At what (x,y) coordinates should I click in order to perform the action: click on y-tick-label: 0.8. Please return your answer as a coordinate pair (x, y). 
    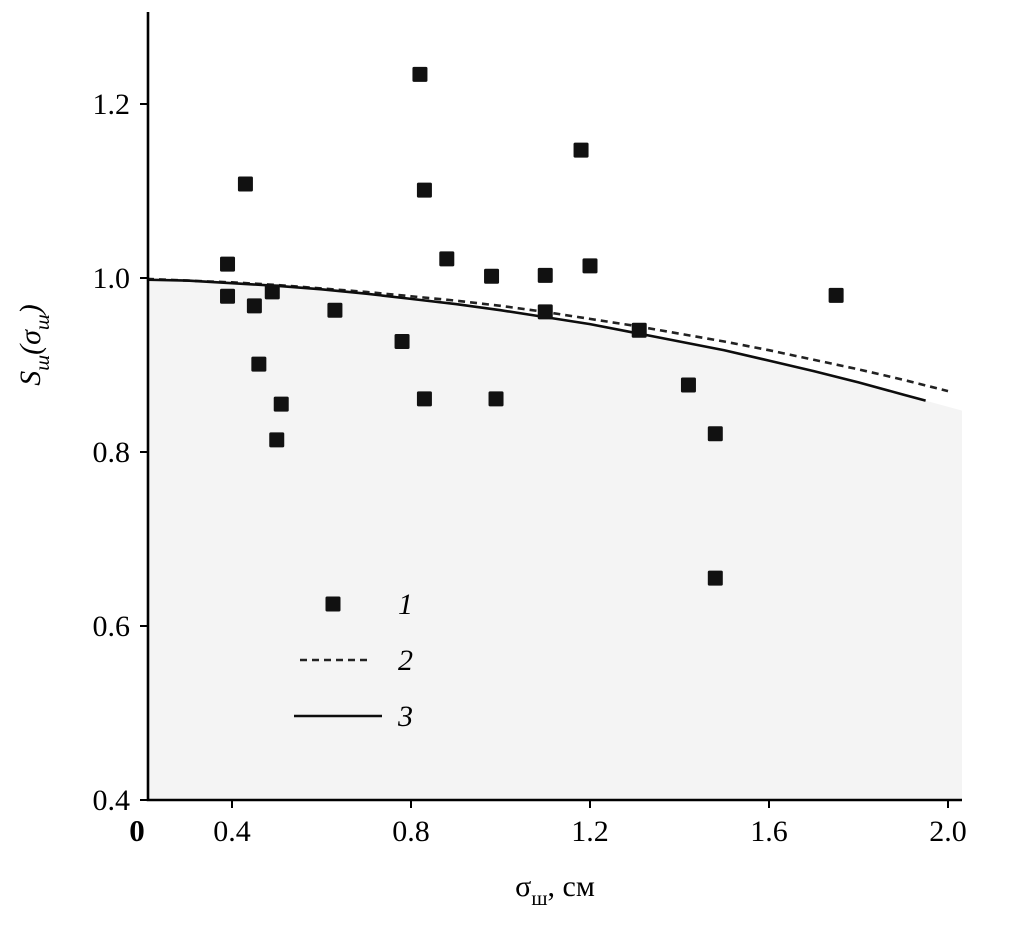
    Looking at the image, I should click on (112, 452).